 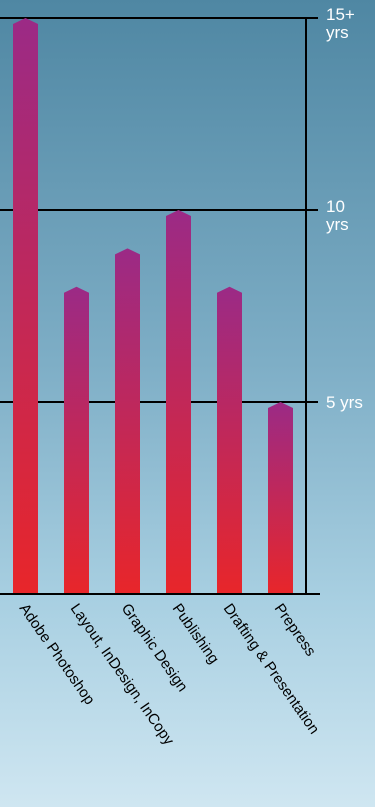 What do you see at coordinates (295, 630) in the screenshot?
I see `category-label: Prepress` at bounding box center [295, 630].